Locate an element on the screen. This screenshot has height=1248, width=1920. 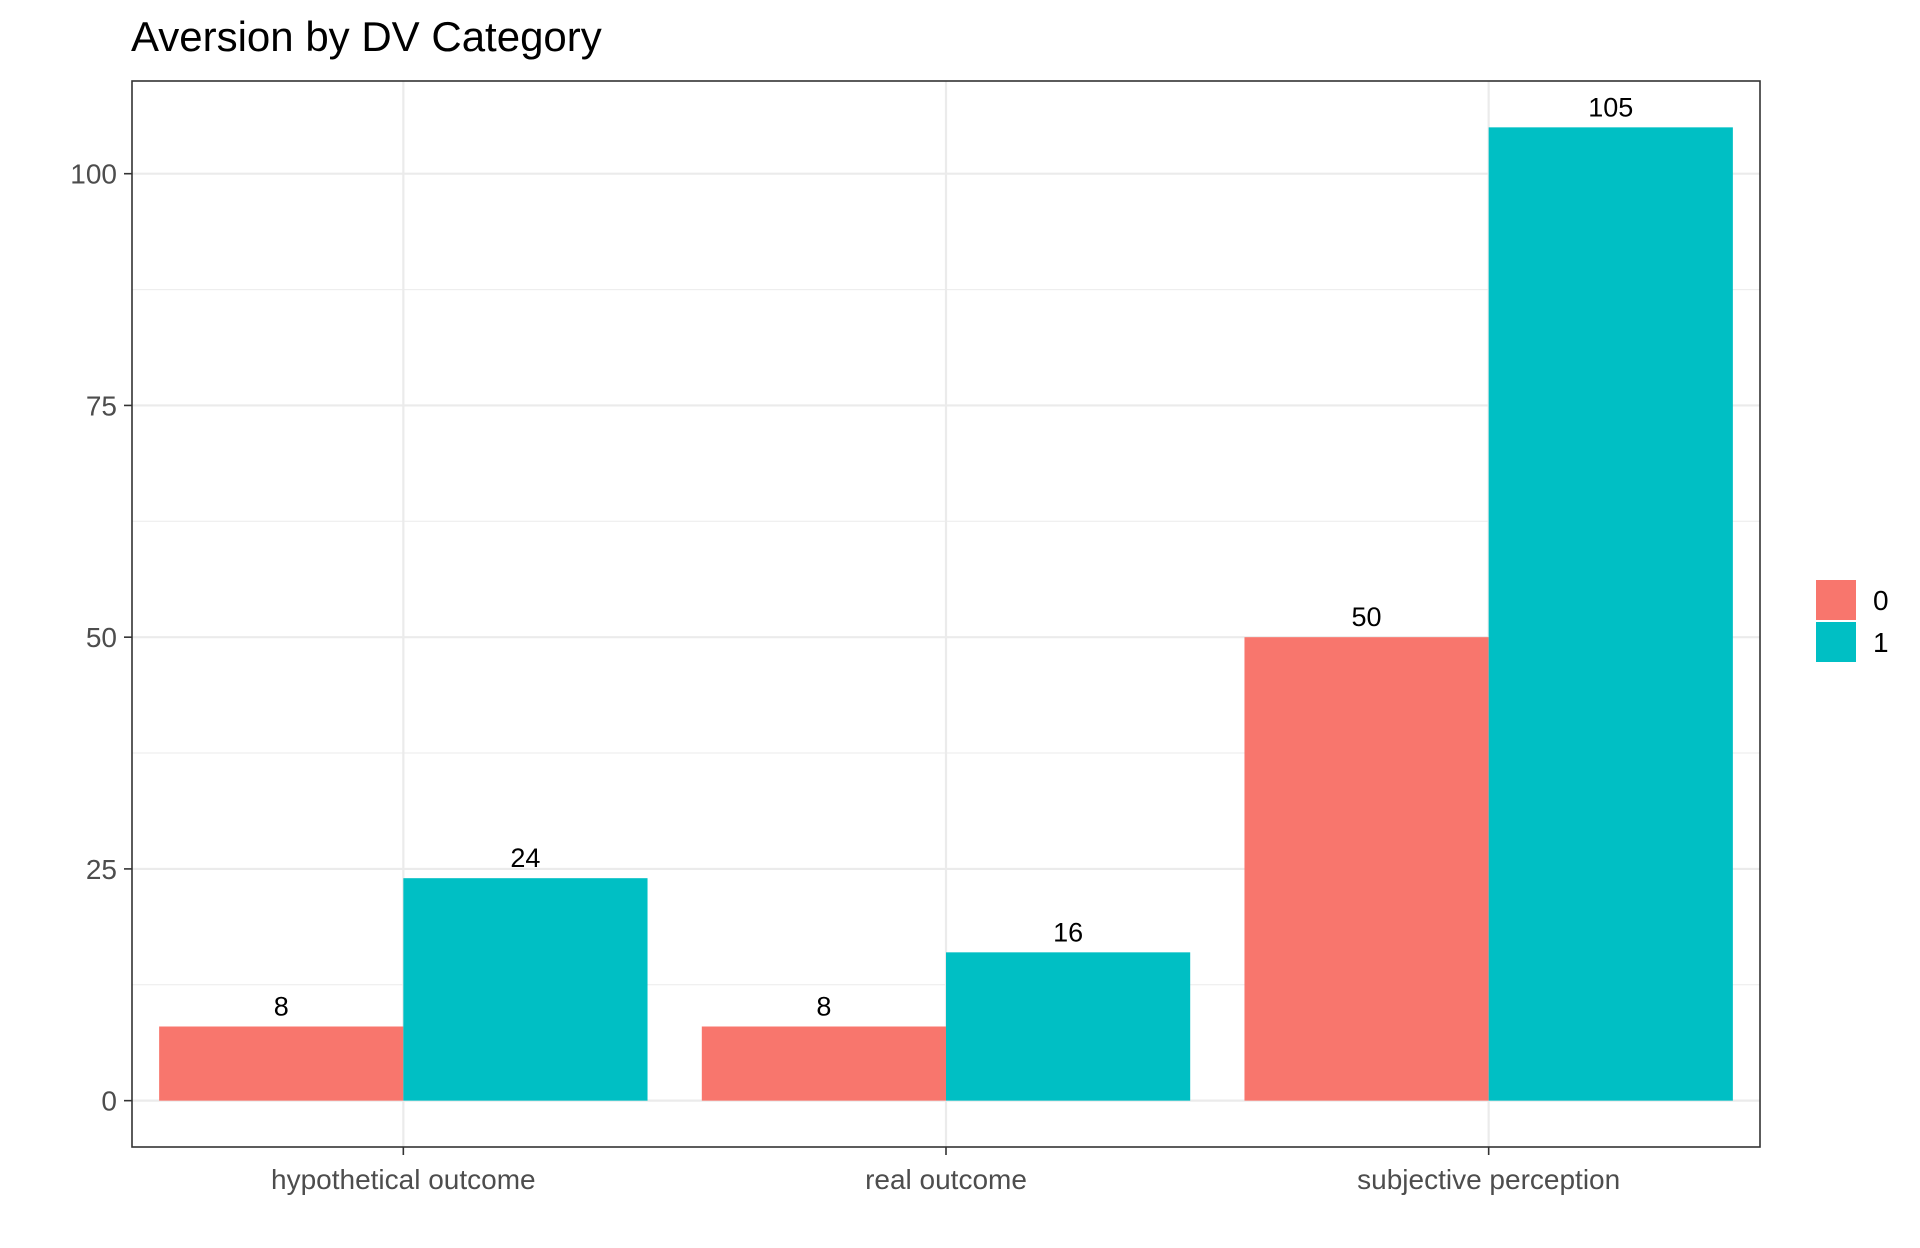
data-label: 24 is located at coordinates (525, 858).